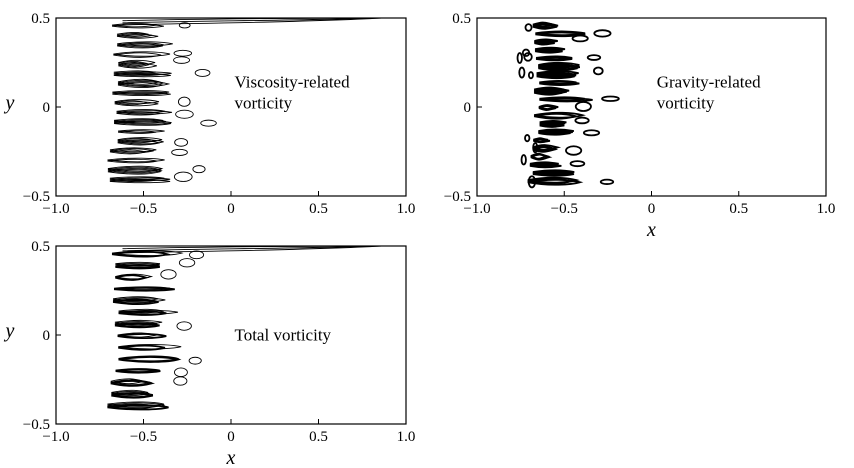 The image size is (854, 468). Describe the element at coordinates (283, 334) in the screenshot. I see `panel-annotation: Total vorticity` at that location.